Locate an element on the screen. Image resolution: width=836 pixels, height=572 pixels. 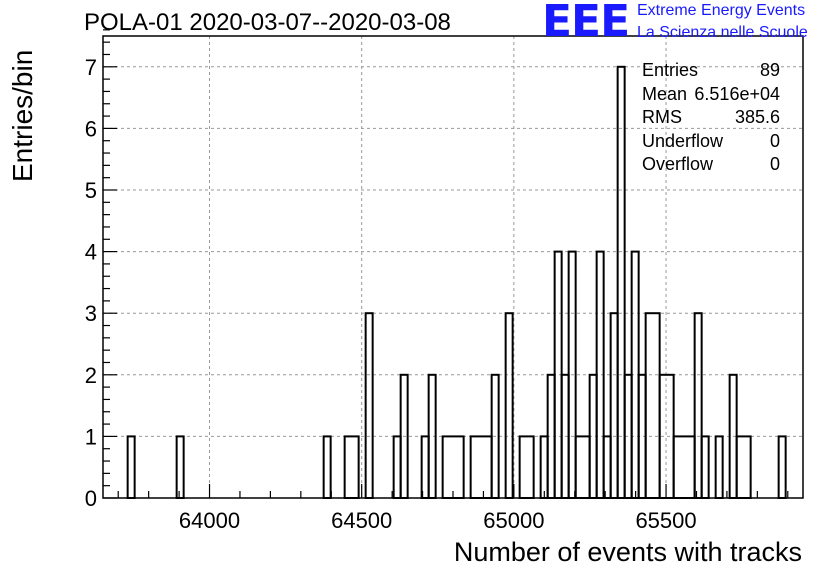
y-tick-label: 1 is located at coordinates (91, 436).